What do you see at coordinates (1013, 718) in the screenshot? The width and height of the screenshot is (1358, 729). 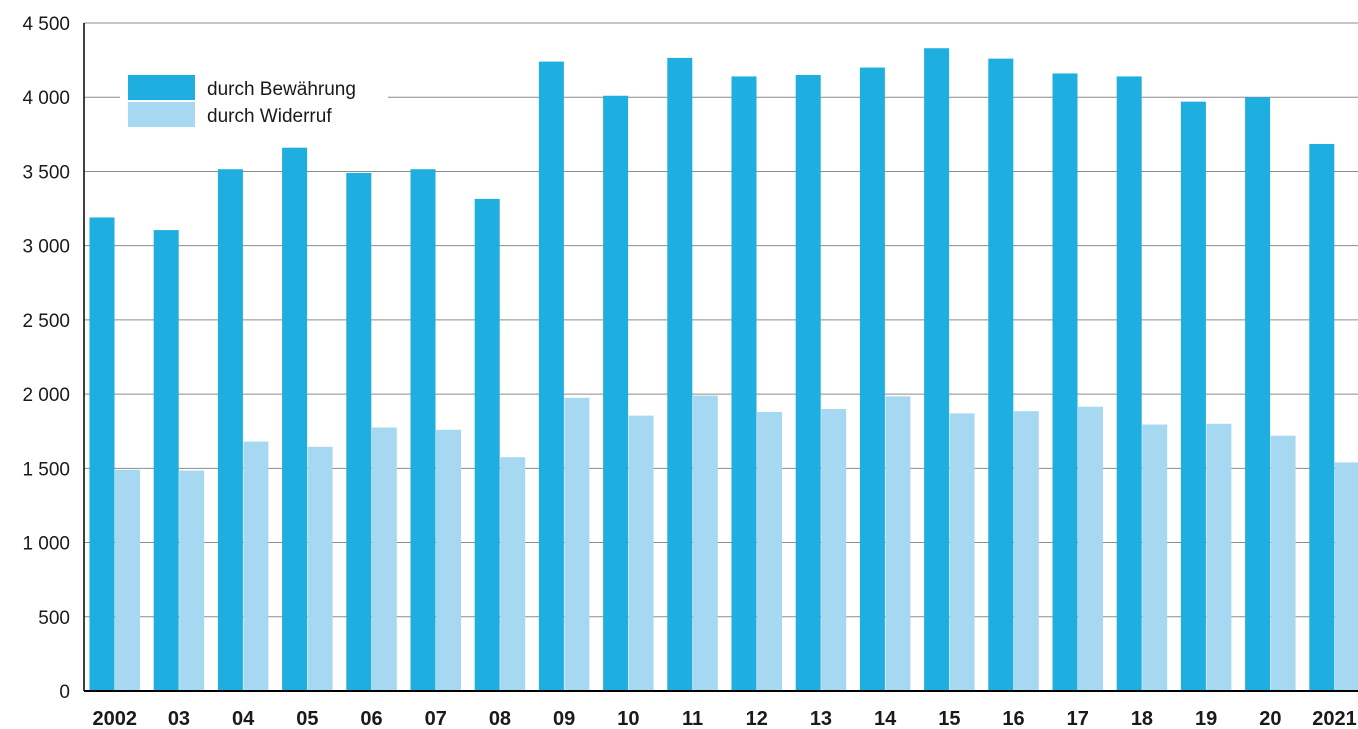 I see `x-tick-label: 16` at bounding box center [1013, 718].